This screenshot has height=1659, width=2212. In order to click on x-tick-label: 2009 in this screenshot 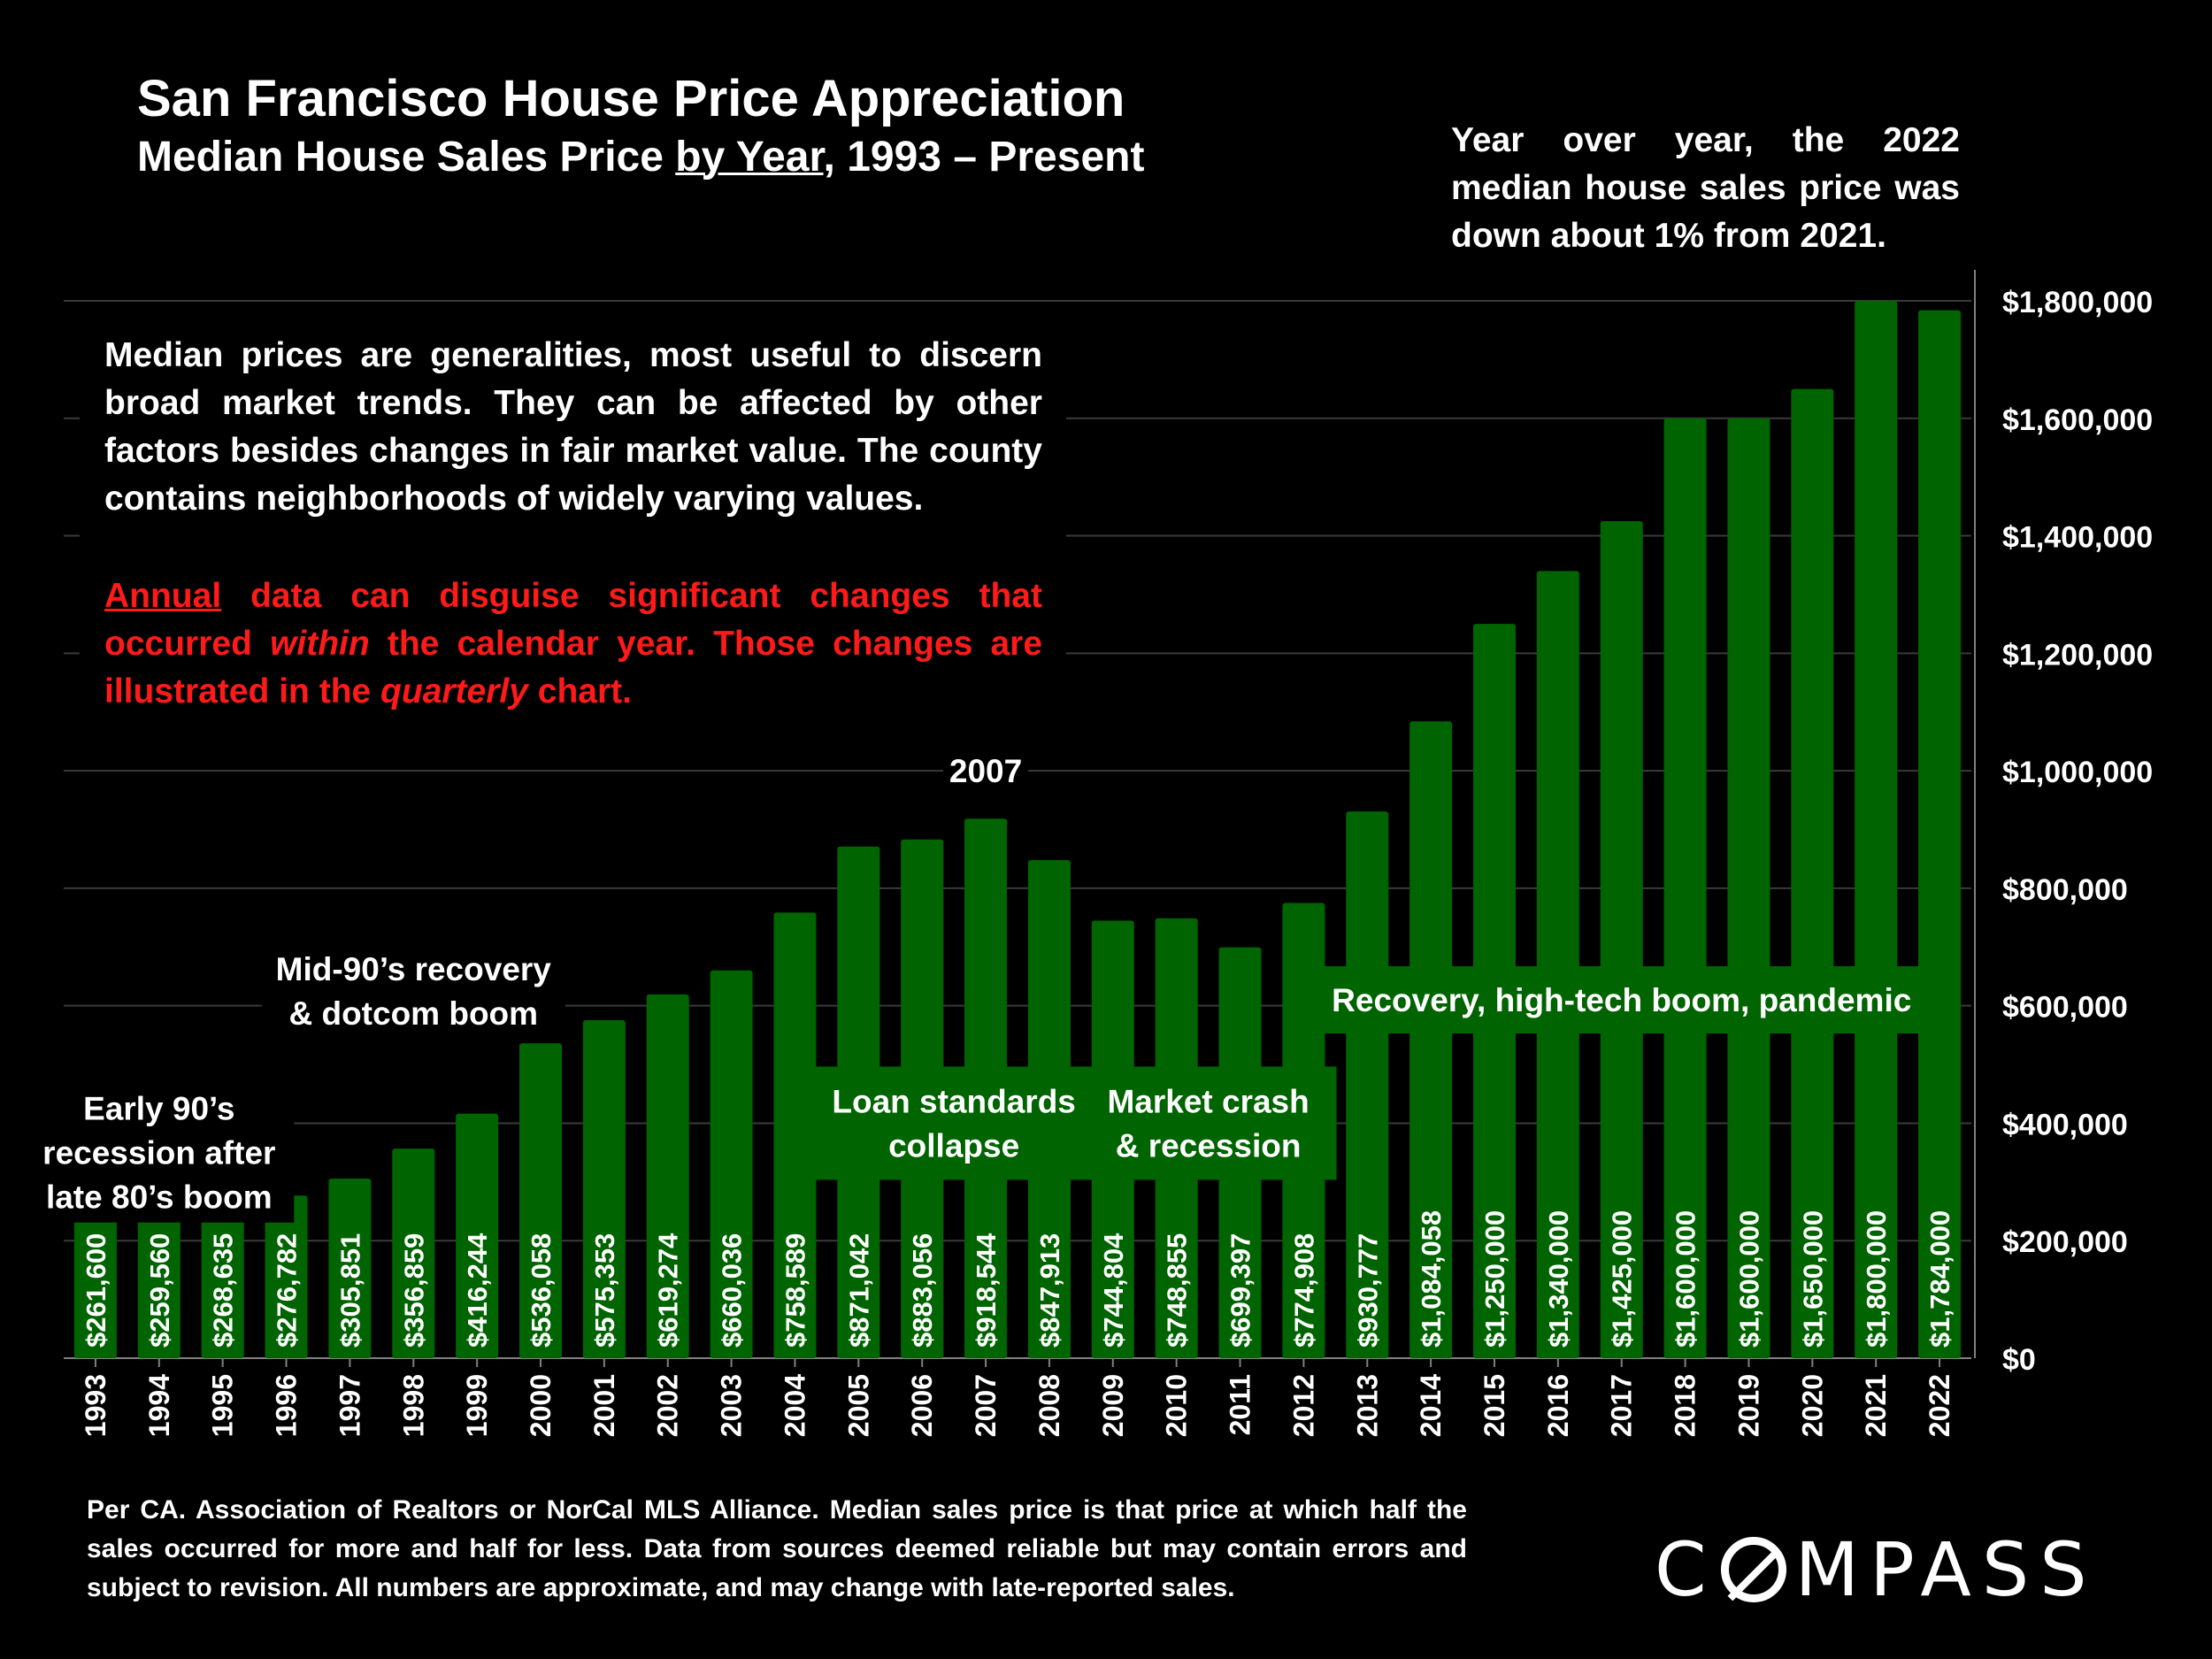, I will do `click(1113, 1406)`.